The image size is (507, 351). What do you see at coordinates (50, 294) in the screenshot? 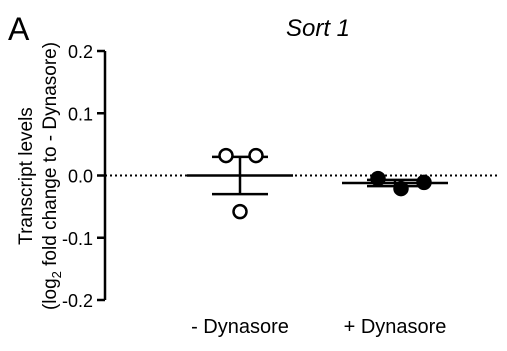
I see `y-label-part: (log` at bounding box center [50, 294].